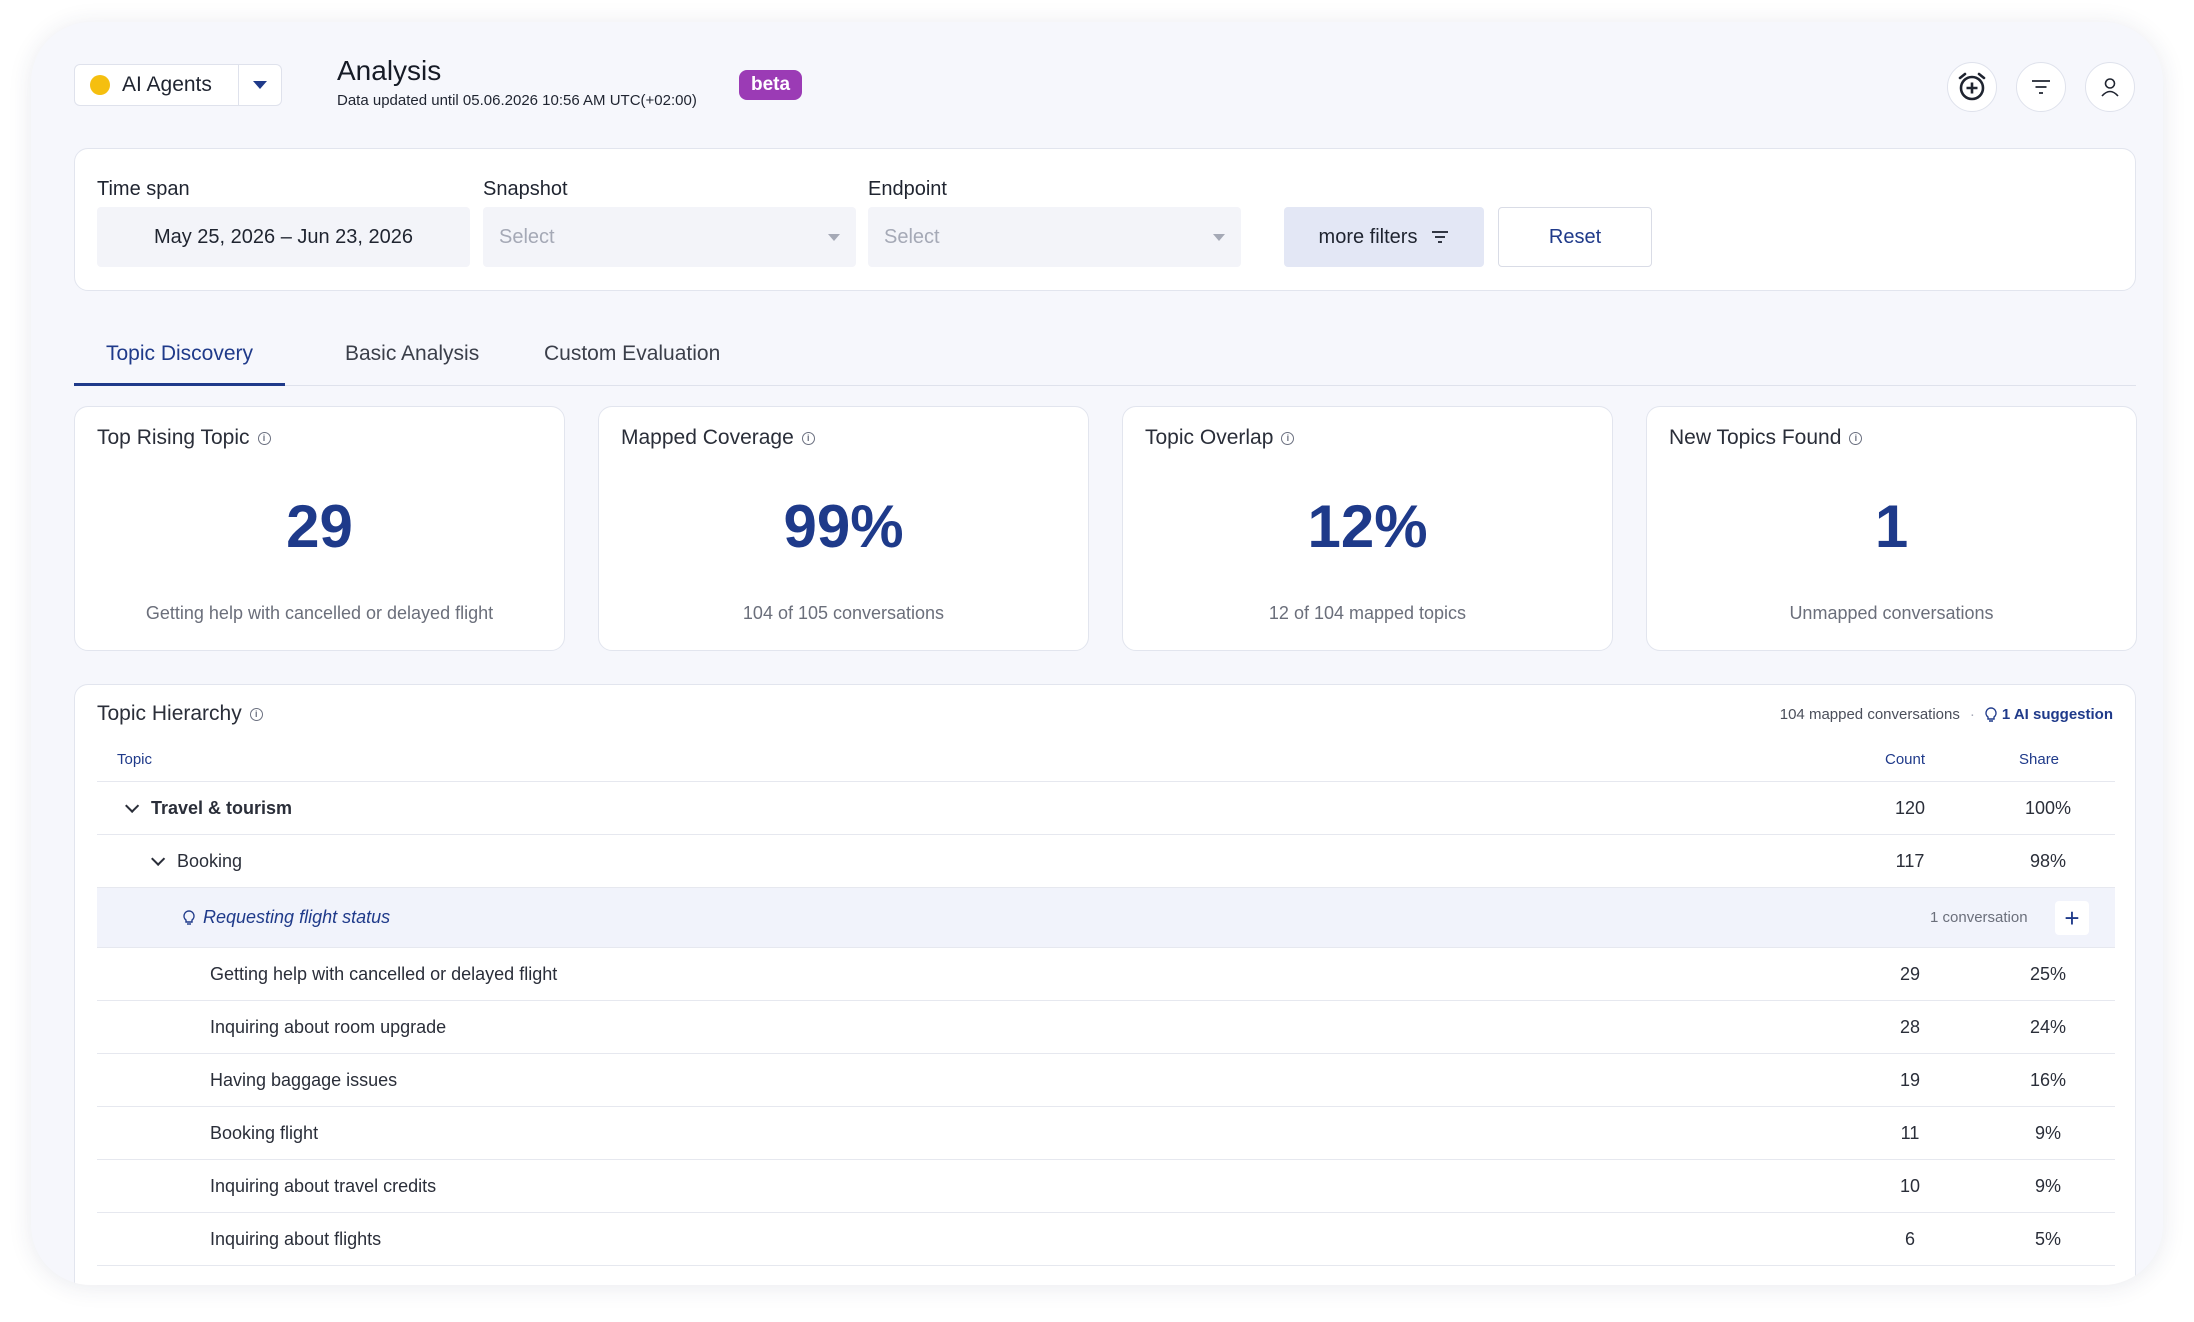  Describe the element at coordinates (1106, 1238) in the screenshot. I see `table-row: Inquiring about flights 6 5%` at that location.